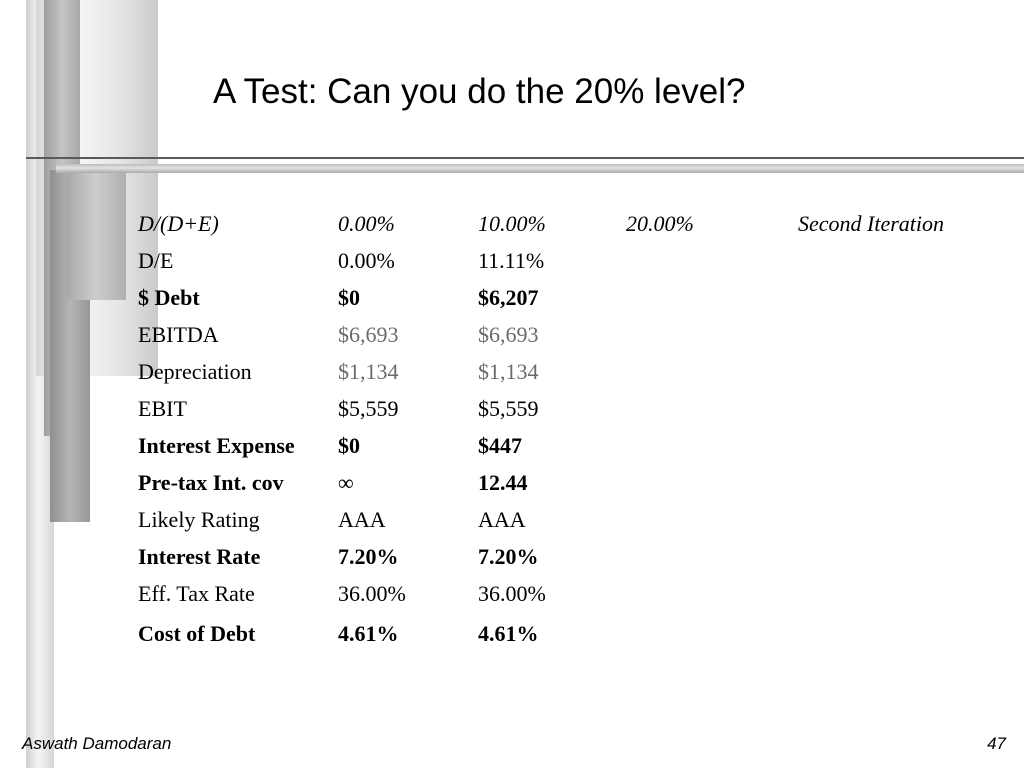  I want to click on row-label: Interest Rate, so click(199, 556).